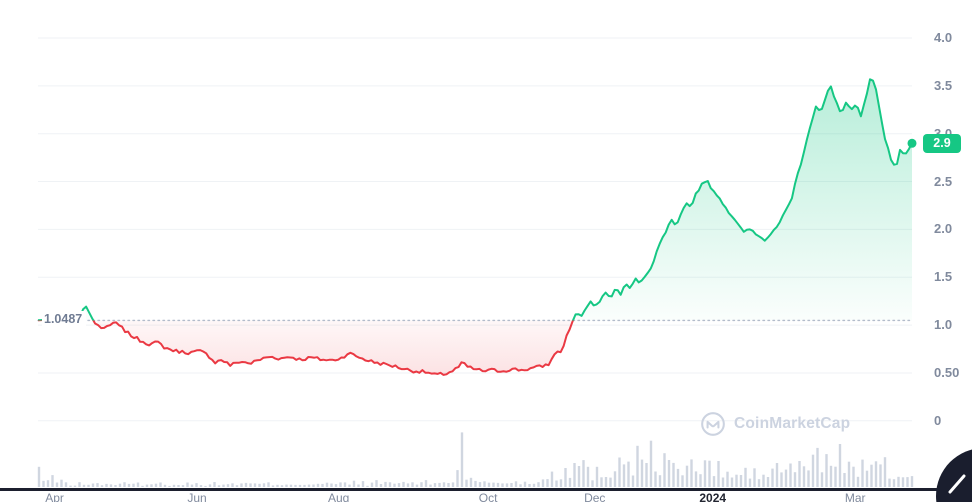 Image resolution: width=972 pixels, height=502 pixels. I want to click on y-axis-label: 0, so click(938, 420).